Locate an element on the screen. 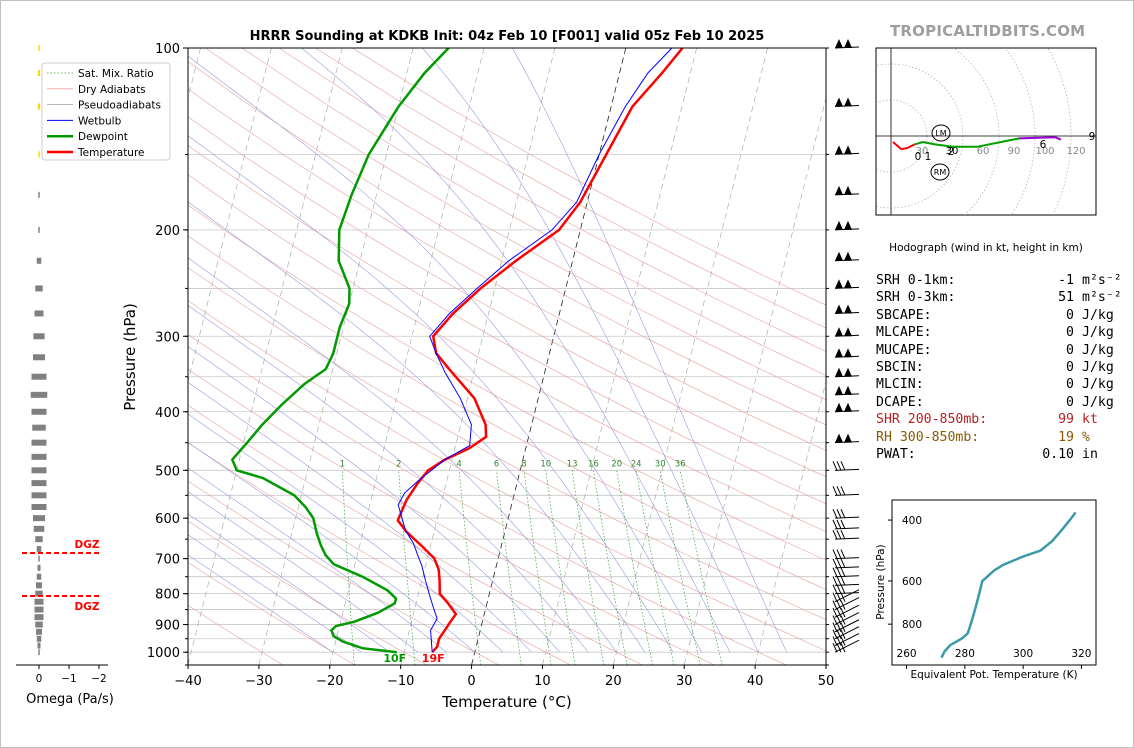 The width and height of the screenshot is (1134, 748). theta-y-label: Pressure (hPa) is located at coordinates (881, 581).